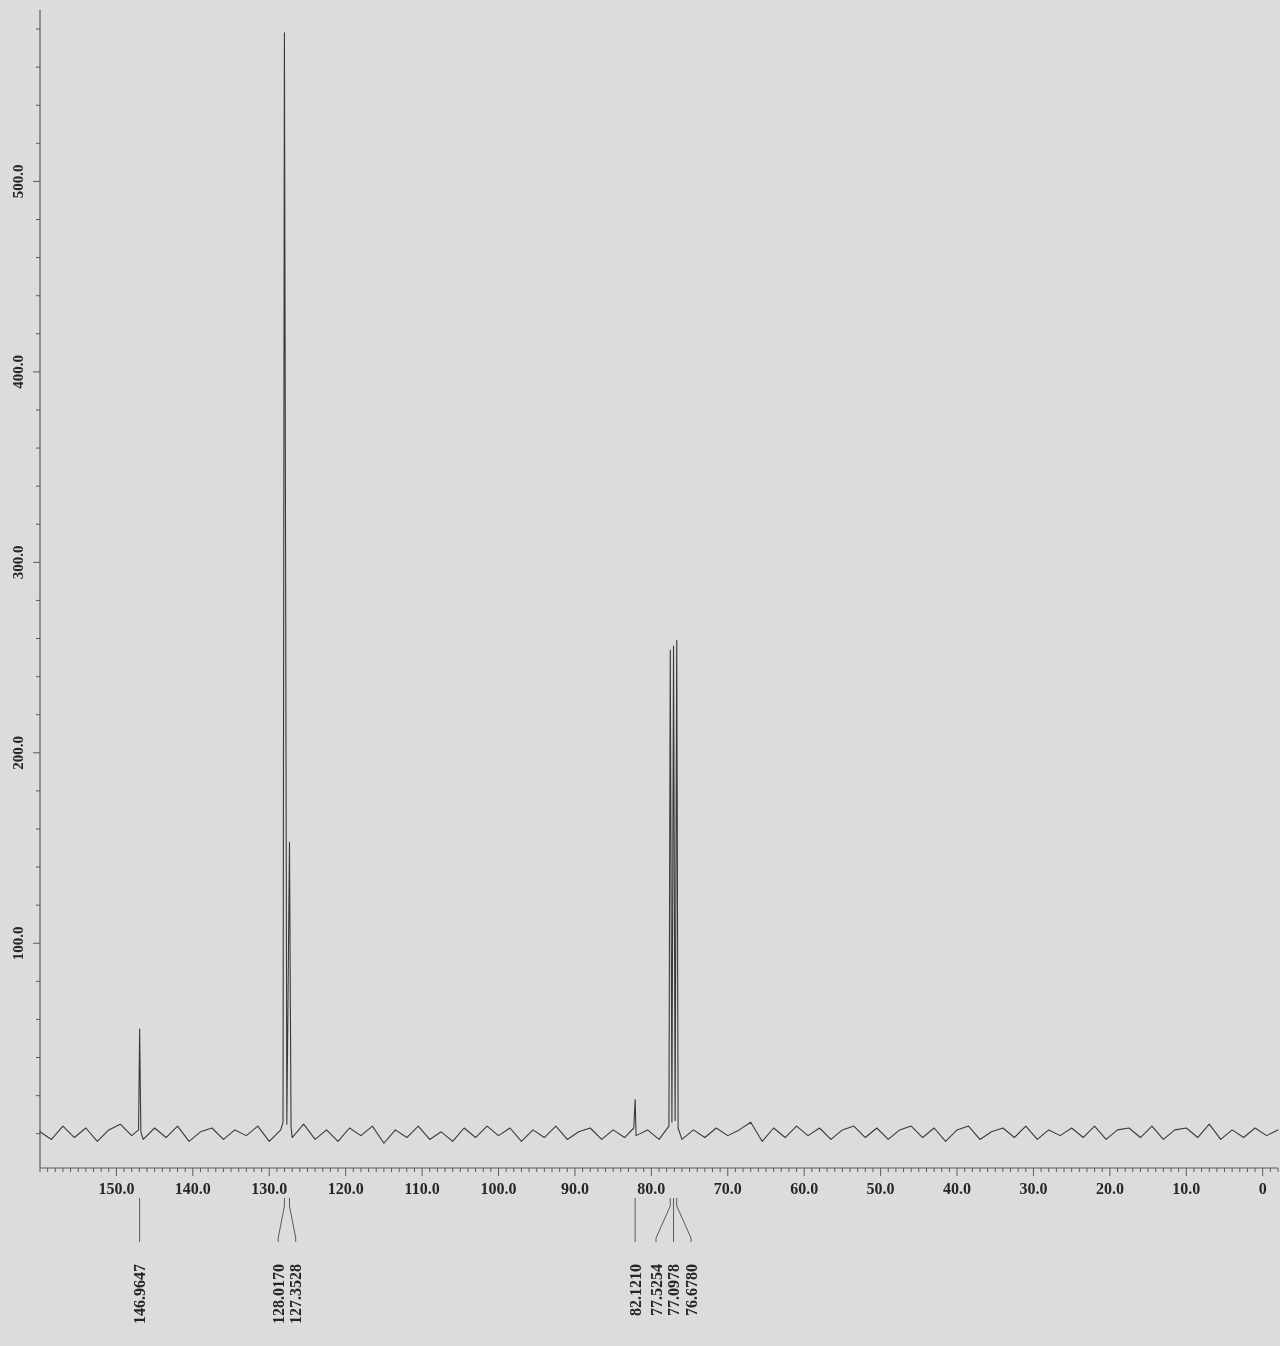 This screenshot has width=1280, height=1346. Describe the element at coordinates (1033, 1188) in the screenshot. I see `x-tick-label: 30.0` at that location.